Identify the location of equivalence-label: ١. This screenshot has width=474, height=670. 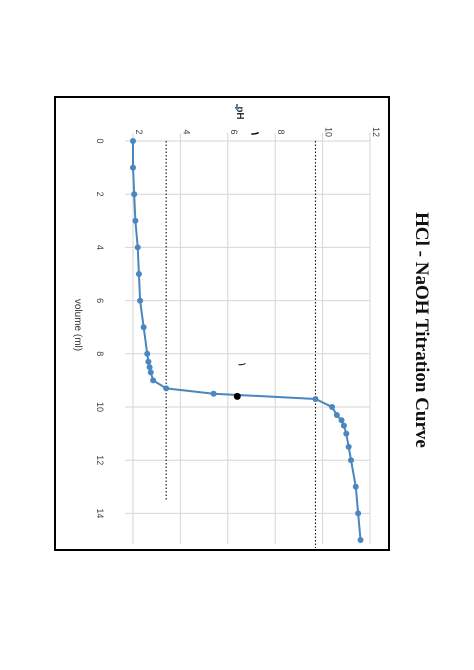
(241, 364).